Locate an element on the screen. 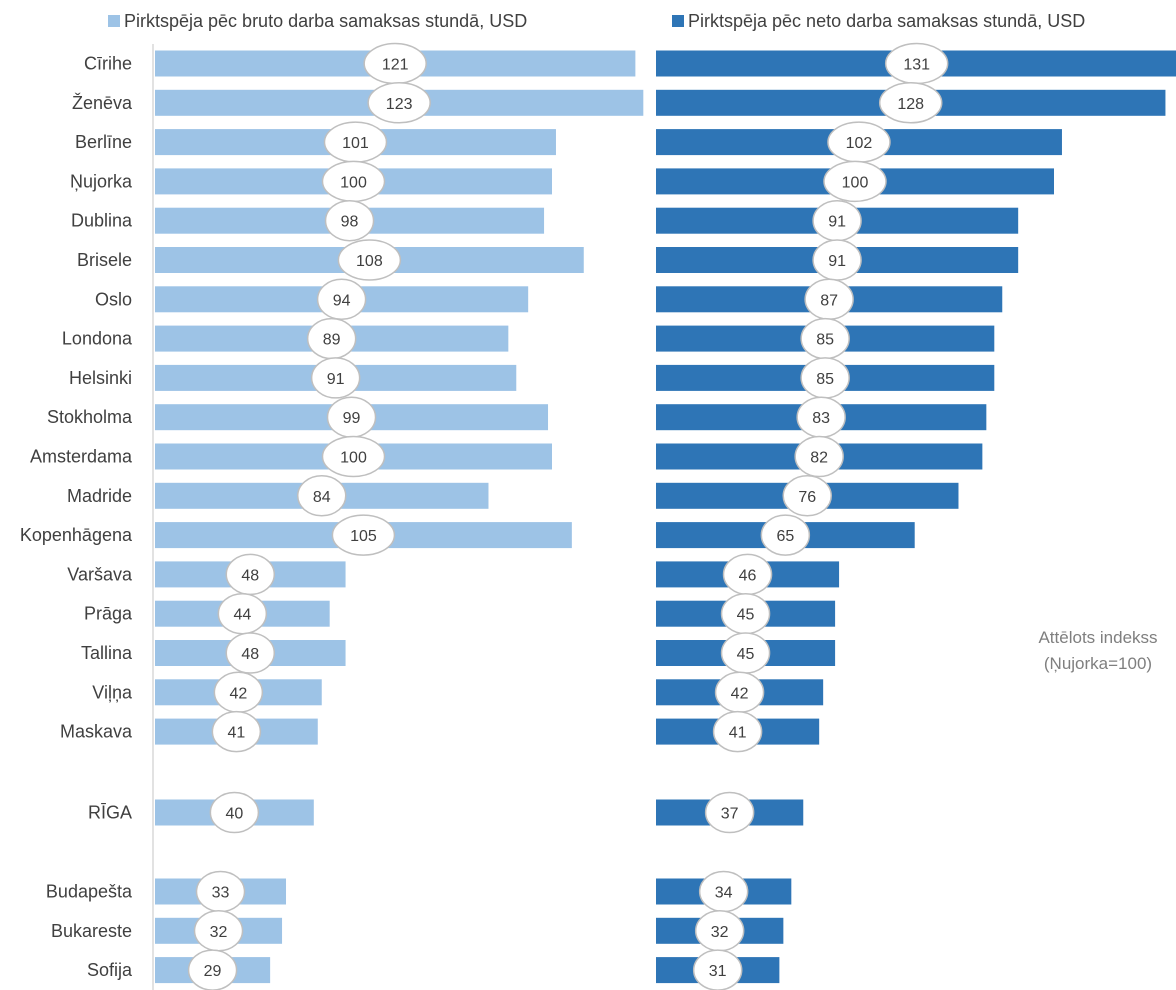  value-label-net-21: 31 is located at coordinates (718, 971).